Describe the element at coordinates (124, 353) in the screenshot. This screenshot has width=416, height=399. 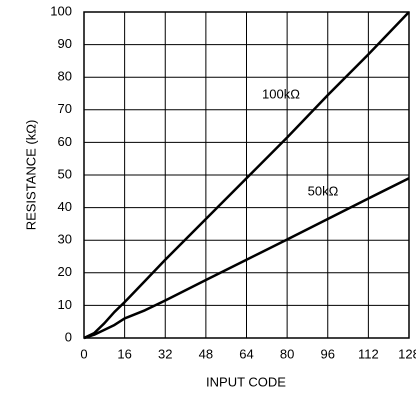
I see `x-tick-label: 16` at that location.